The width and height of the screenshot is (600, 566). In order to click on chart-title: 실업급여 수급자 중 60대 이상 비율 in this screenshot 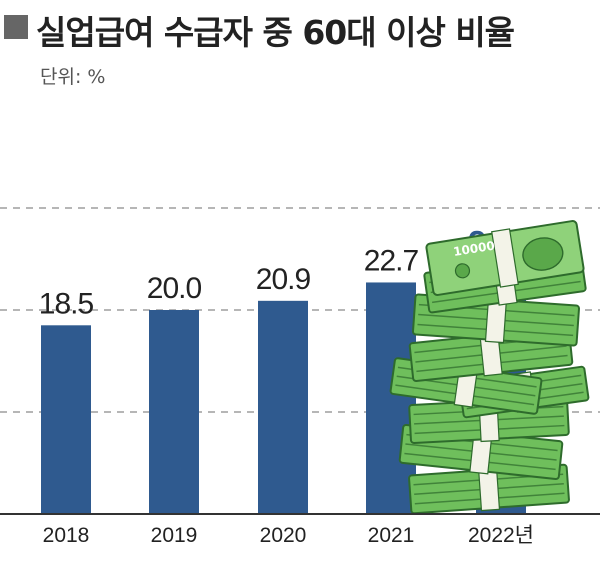, I will do `click(275, 32)`.